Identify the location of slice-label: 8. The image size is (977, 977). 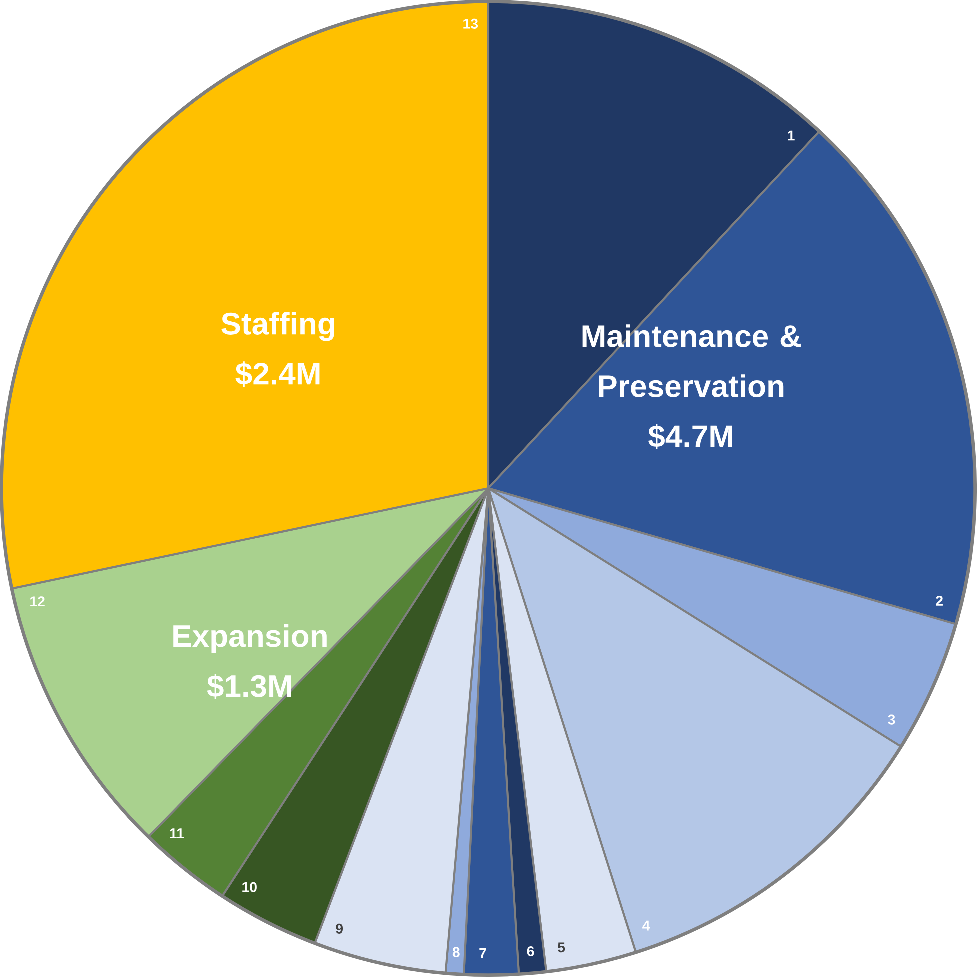
(456, 952).